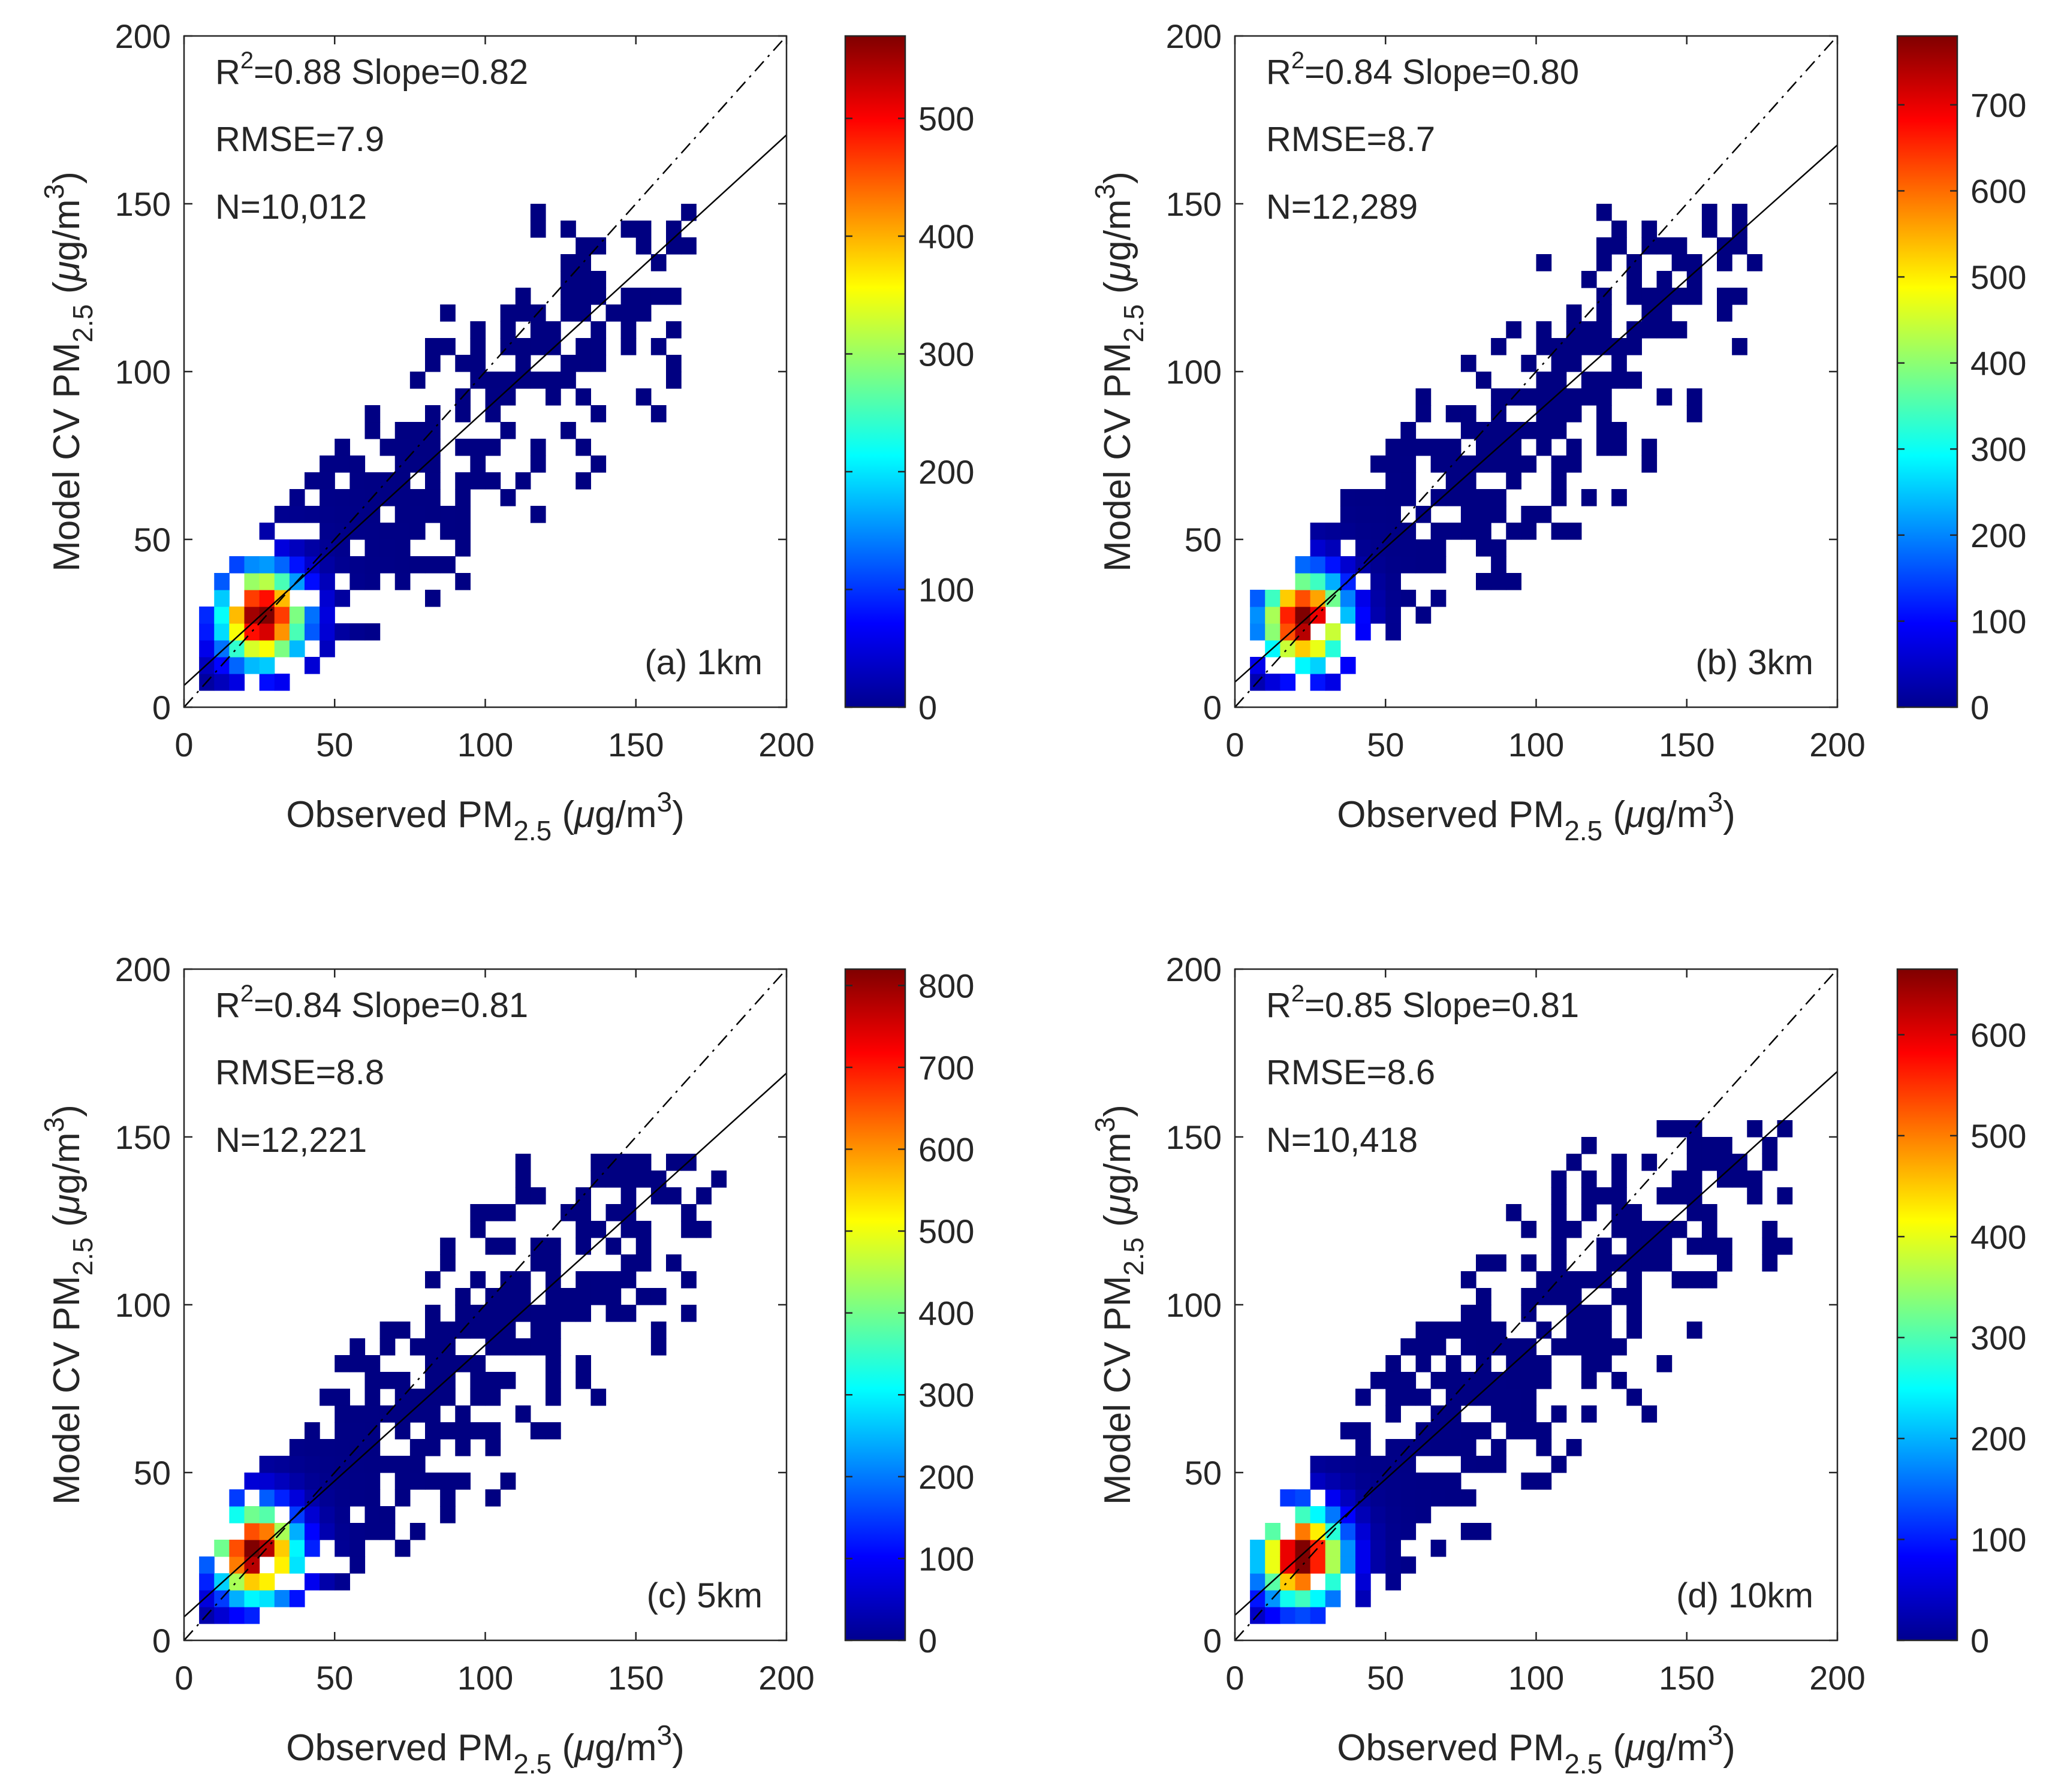 The height and width of the screenshot is (1792, 2046). Describe the element at coordinates (143, 204) in the screenshot. I see `y-tick-label: 150` at that location.